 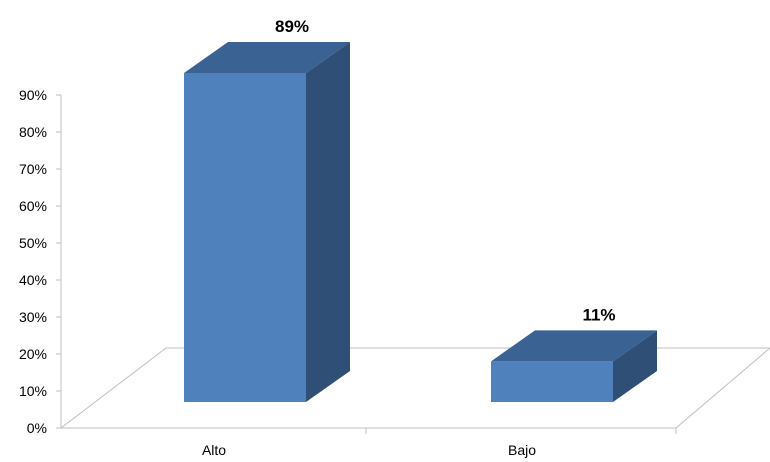 What do you see at coordinates (33, 169) in the screenshot?
I see `y-tick-label: 70%` at bounding box center [33, 169].